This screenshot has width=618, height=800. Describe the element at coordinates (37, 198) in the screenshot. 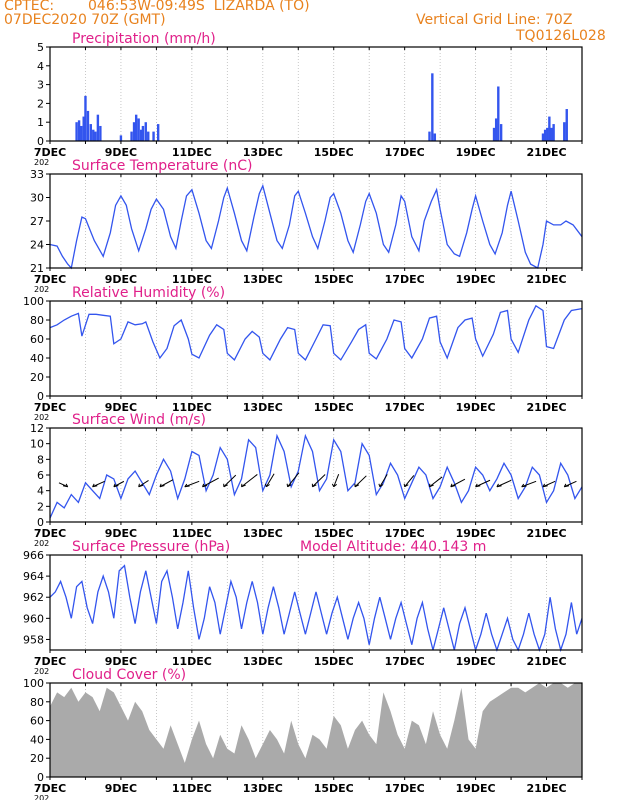

I see `y-tick-label: 30` at that location.